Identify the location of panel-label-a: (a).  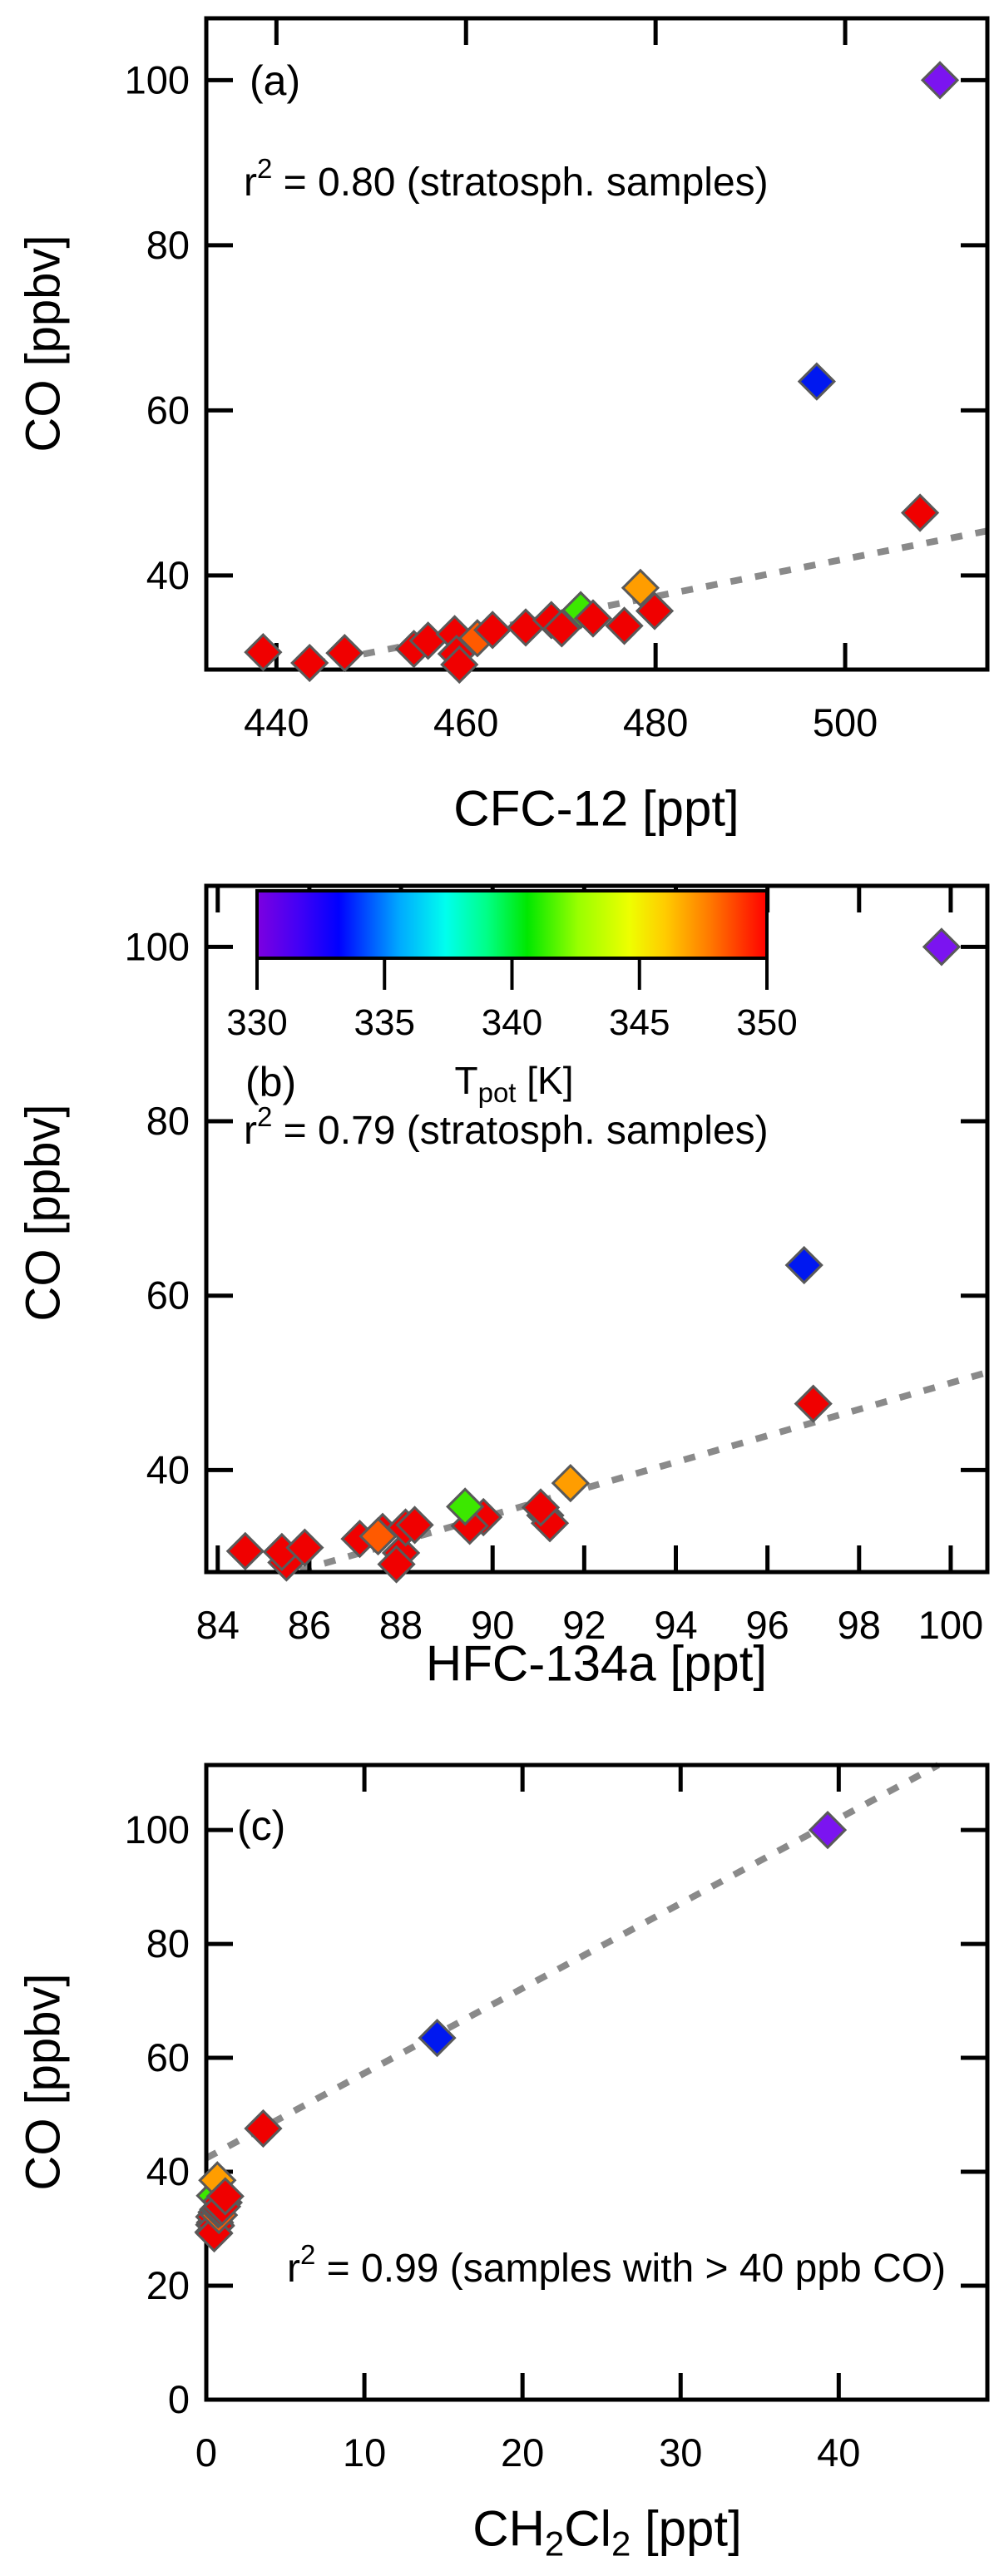
(275, 80).